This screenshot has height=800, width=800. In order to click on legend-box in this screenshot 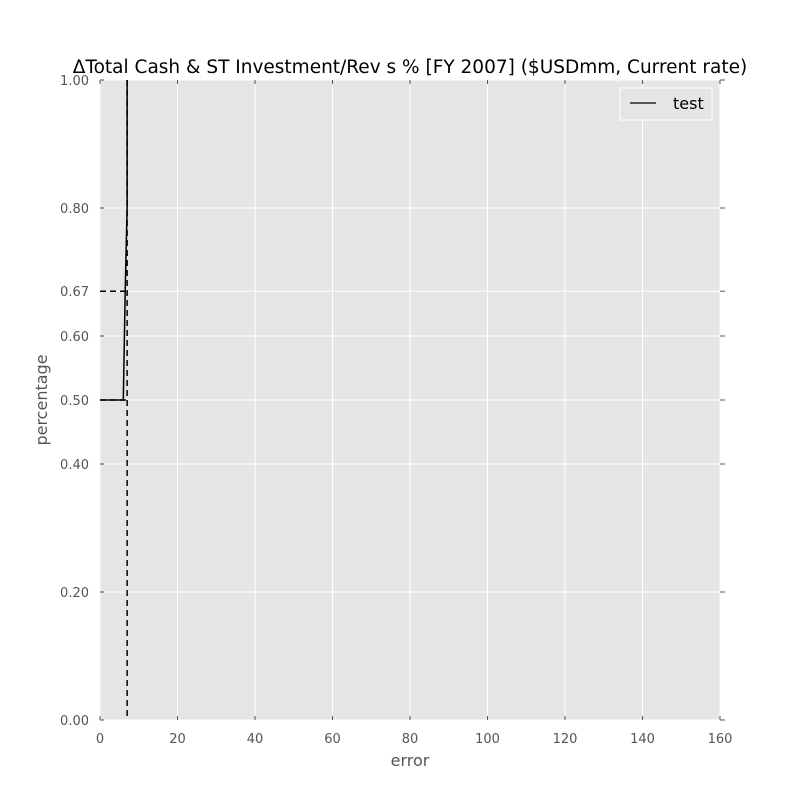, I will do `click(666, 104)`.